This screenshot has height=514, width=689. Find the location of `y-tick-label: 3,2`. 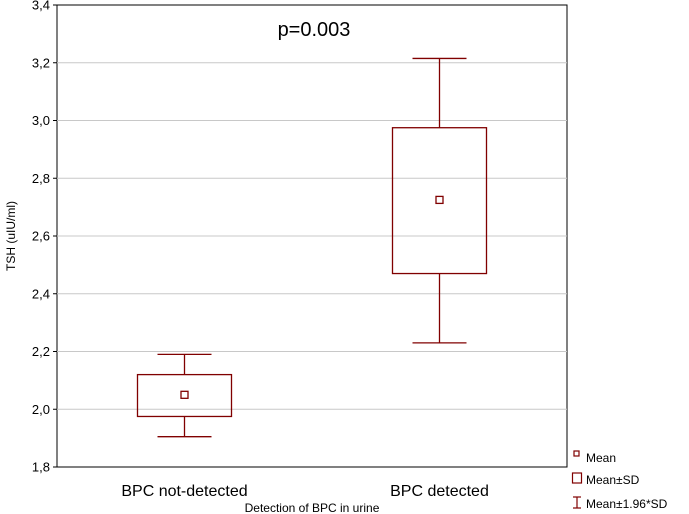

y-tick-label: 3,2 is located at coordinates (41, 62).